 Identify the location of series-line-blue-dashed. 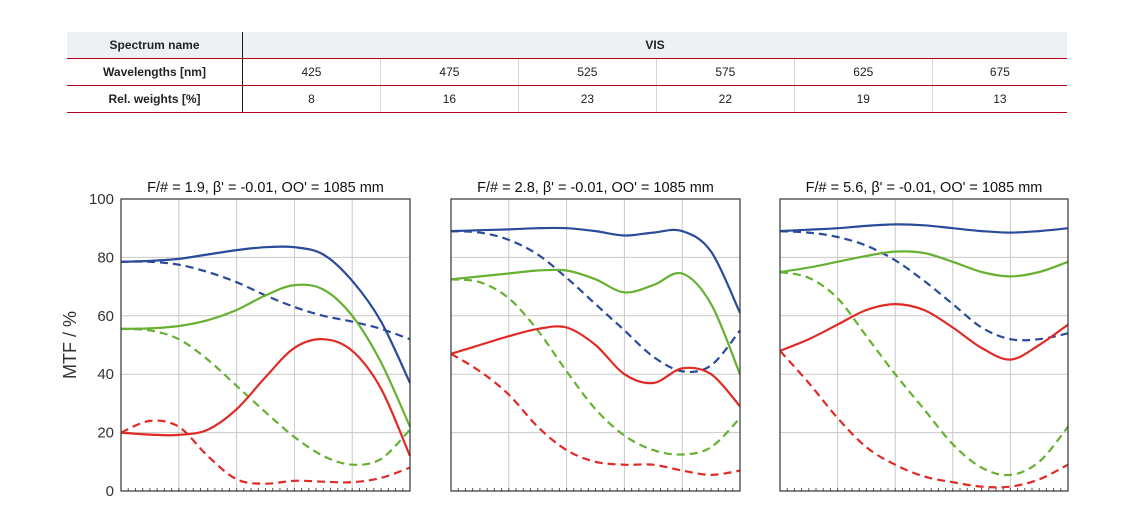
(595, 302).